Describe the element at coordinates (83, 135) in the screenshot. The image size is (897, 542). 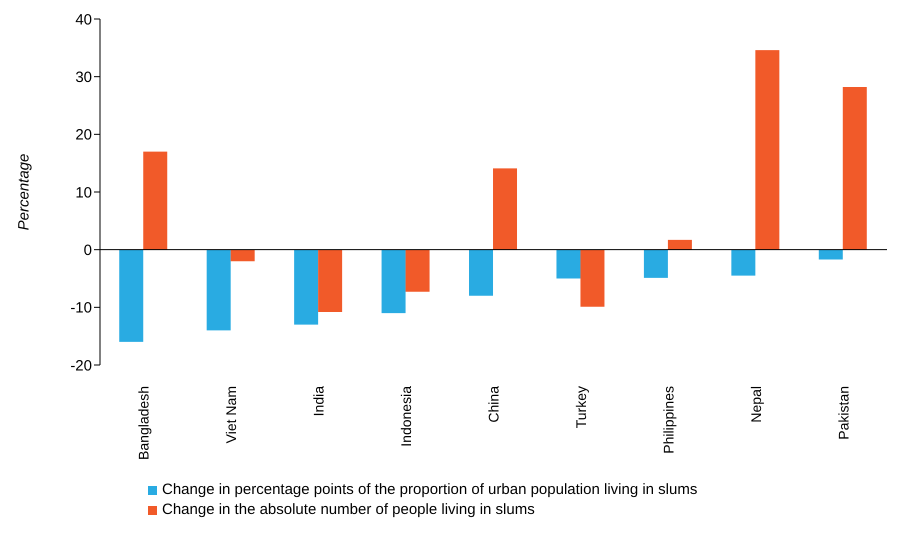
I see `y-tick-label: 20` at that location.